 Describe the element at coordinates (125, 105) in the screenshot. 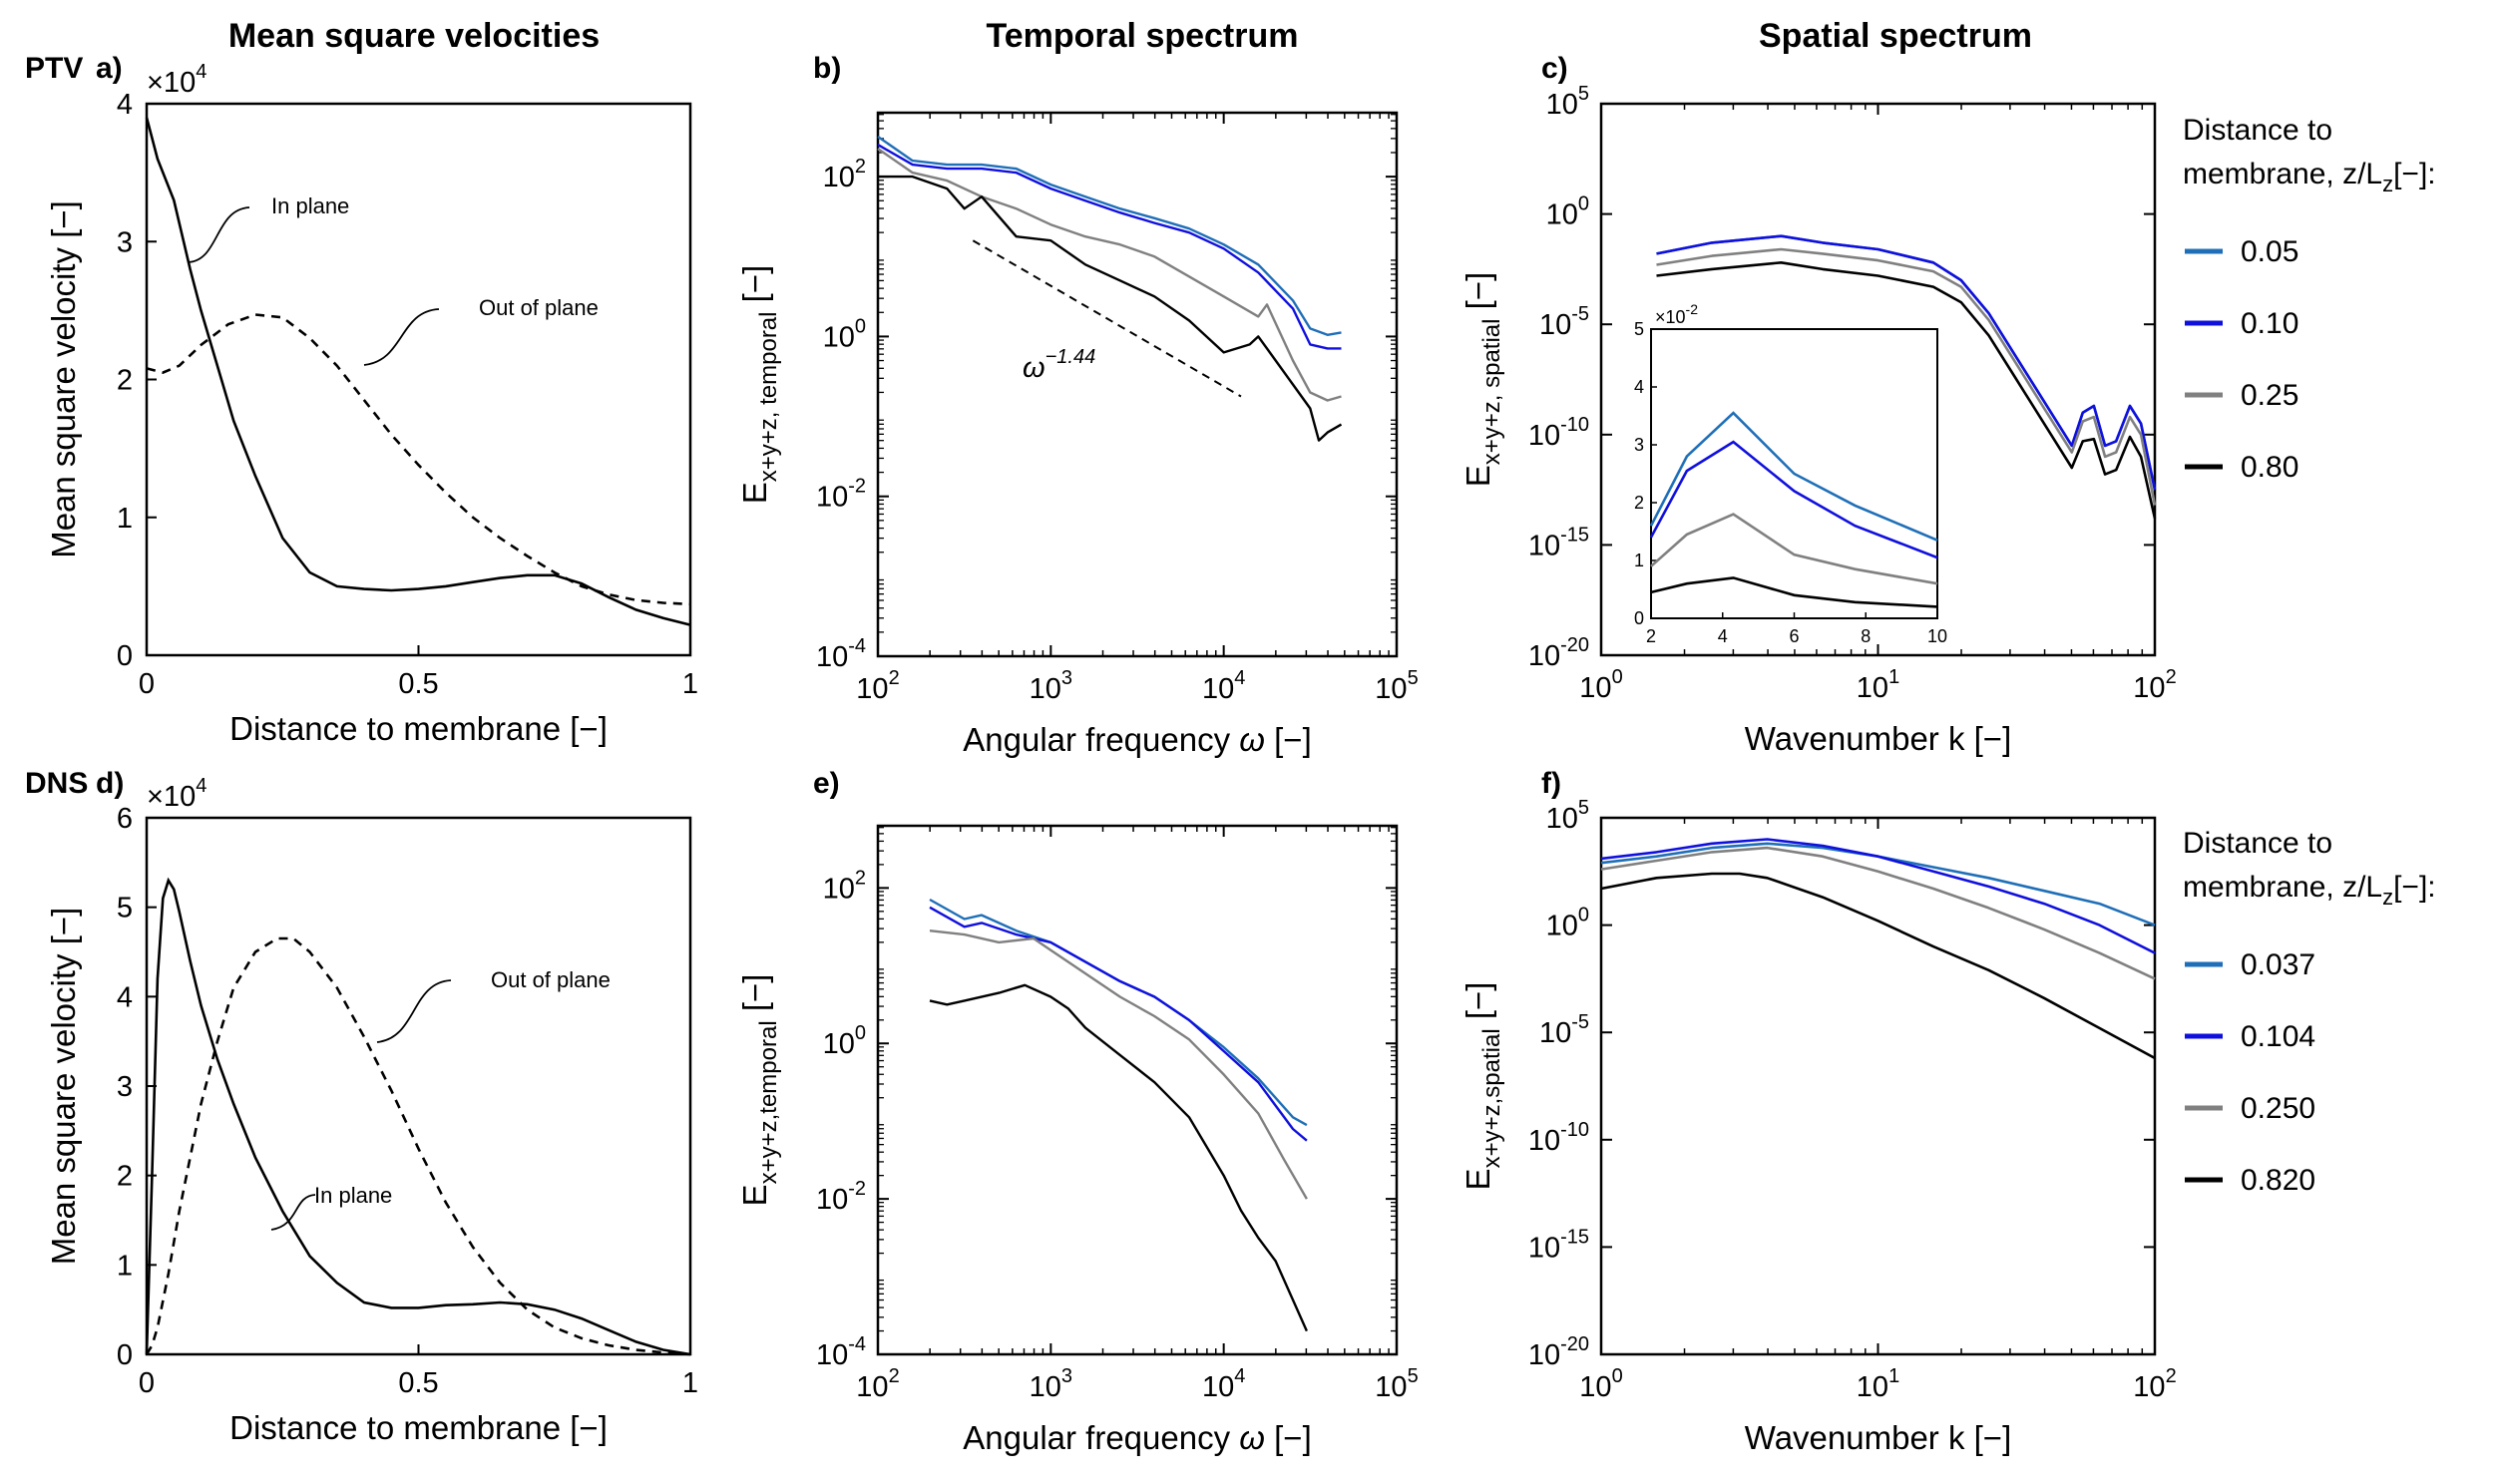

I see `y-tick-label-a: 4` at that location.